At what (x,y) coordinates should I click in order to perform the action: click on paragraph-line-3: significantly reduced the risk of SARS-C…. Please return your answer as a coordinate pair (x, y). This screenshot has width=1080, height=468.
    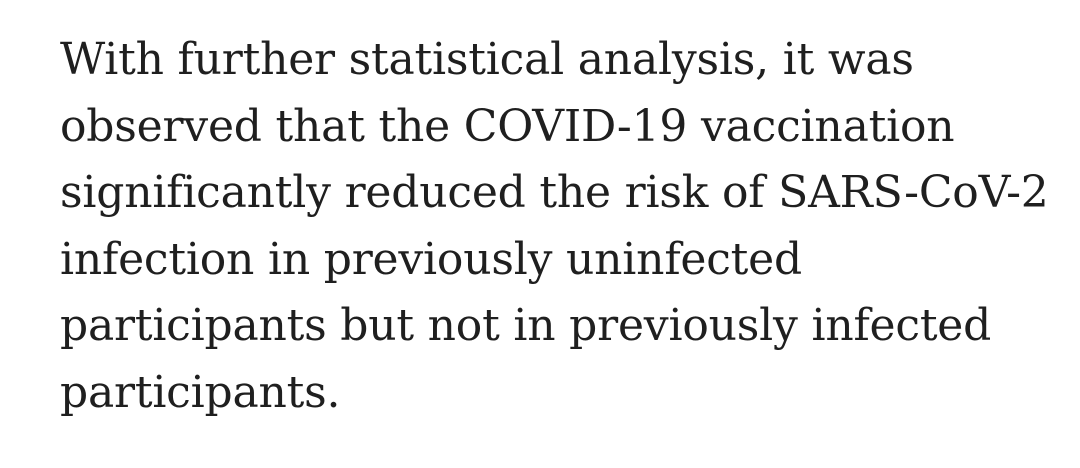
    Looking at the image, I should click on (554, 192).